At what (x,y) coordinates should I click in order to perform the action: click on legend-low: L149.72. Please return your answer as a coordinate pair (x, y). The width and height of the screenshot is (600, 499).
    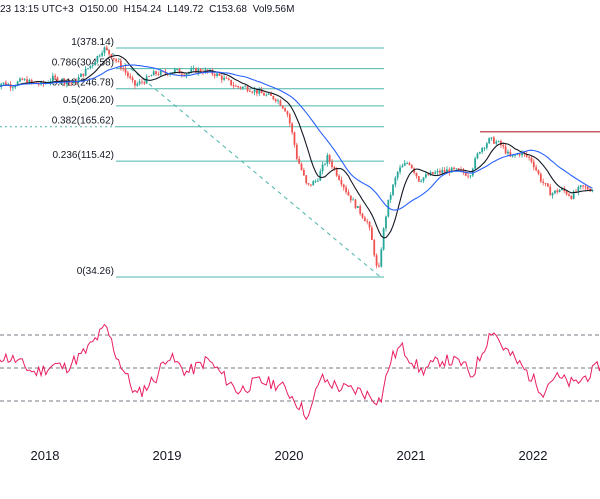
    Looking at the image, I should click on (185, 9).